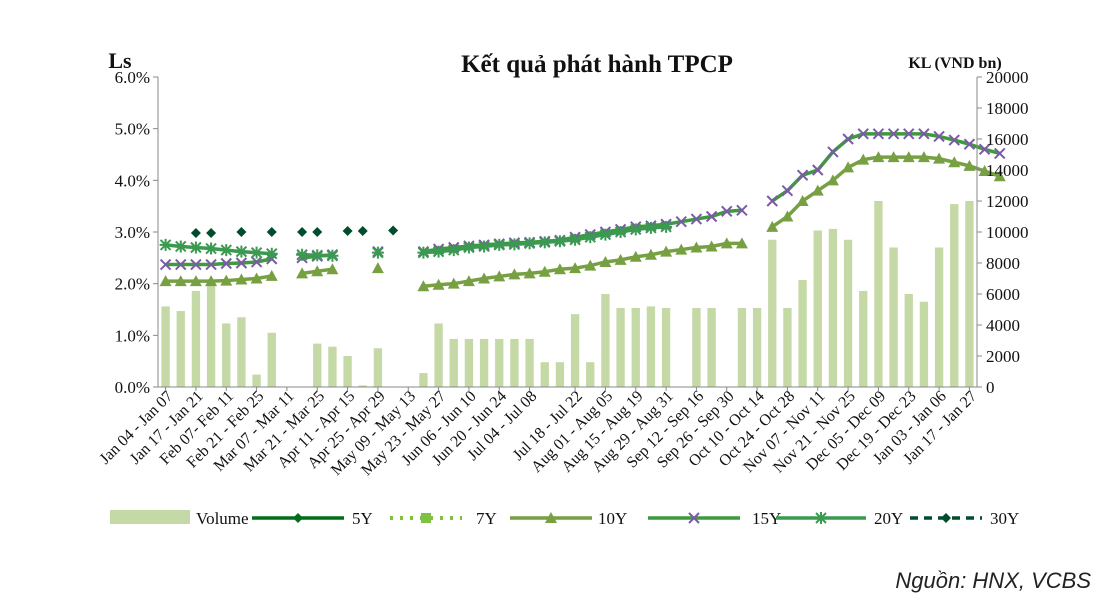  What do you see at coordinates (946, 518) in the screenshot?
I see `legend-y30-marker` at bounding box center [946, 518].